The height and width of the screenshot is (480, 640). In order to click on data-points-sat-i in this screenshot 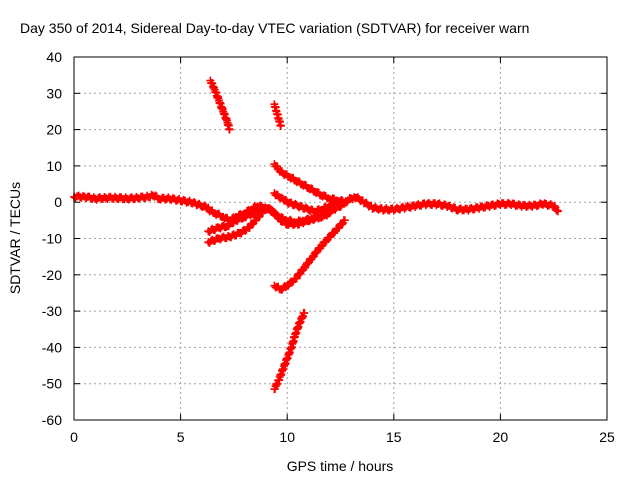, I will do `click(289, 351)`.